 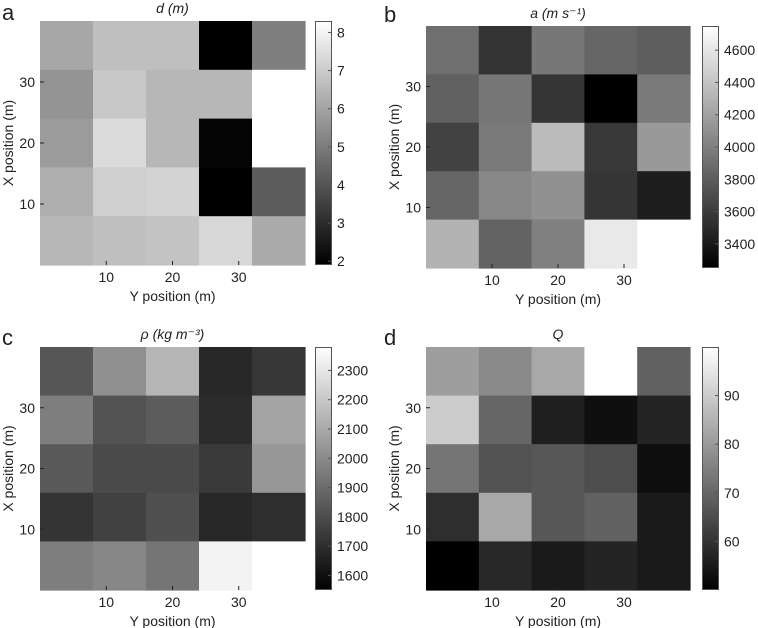 What do you see at coordinates (732, 493) in the screenshot?
I see `colorbar-tick-label: 70` at bounding box center [732, 493].